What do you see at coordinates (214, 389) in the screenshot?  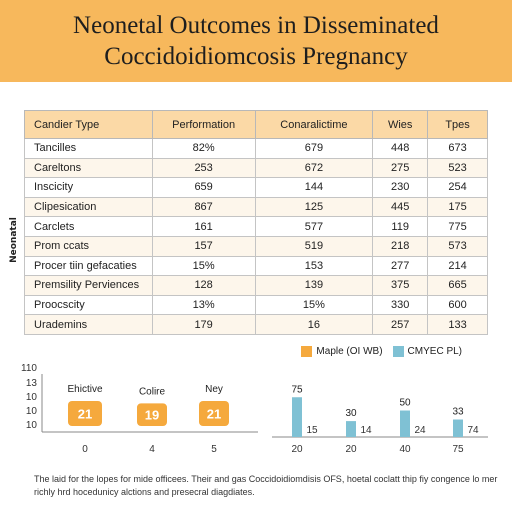 I see `category-label: Ney` at bounding box center [214, 389].